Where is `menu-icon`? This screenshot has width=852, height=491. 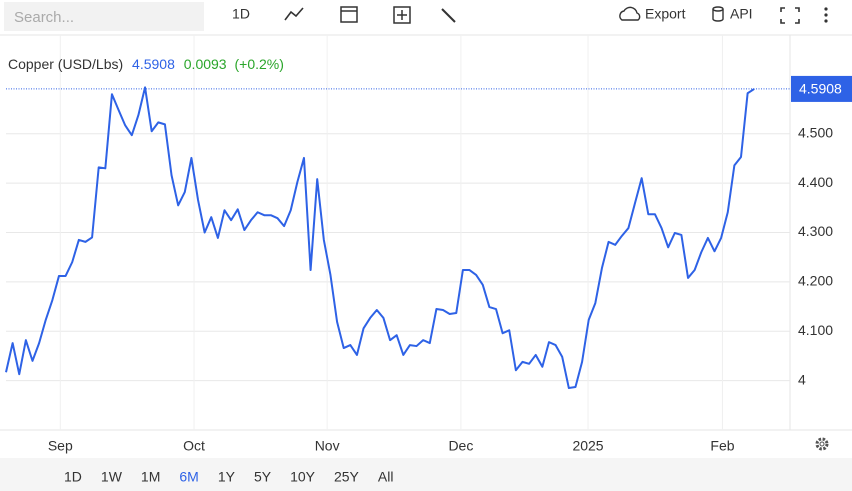 menu-icon is located at coordinates (826, 15).